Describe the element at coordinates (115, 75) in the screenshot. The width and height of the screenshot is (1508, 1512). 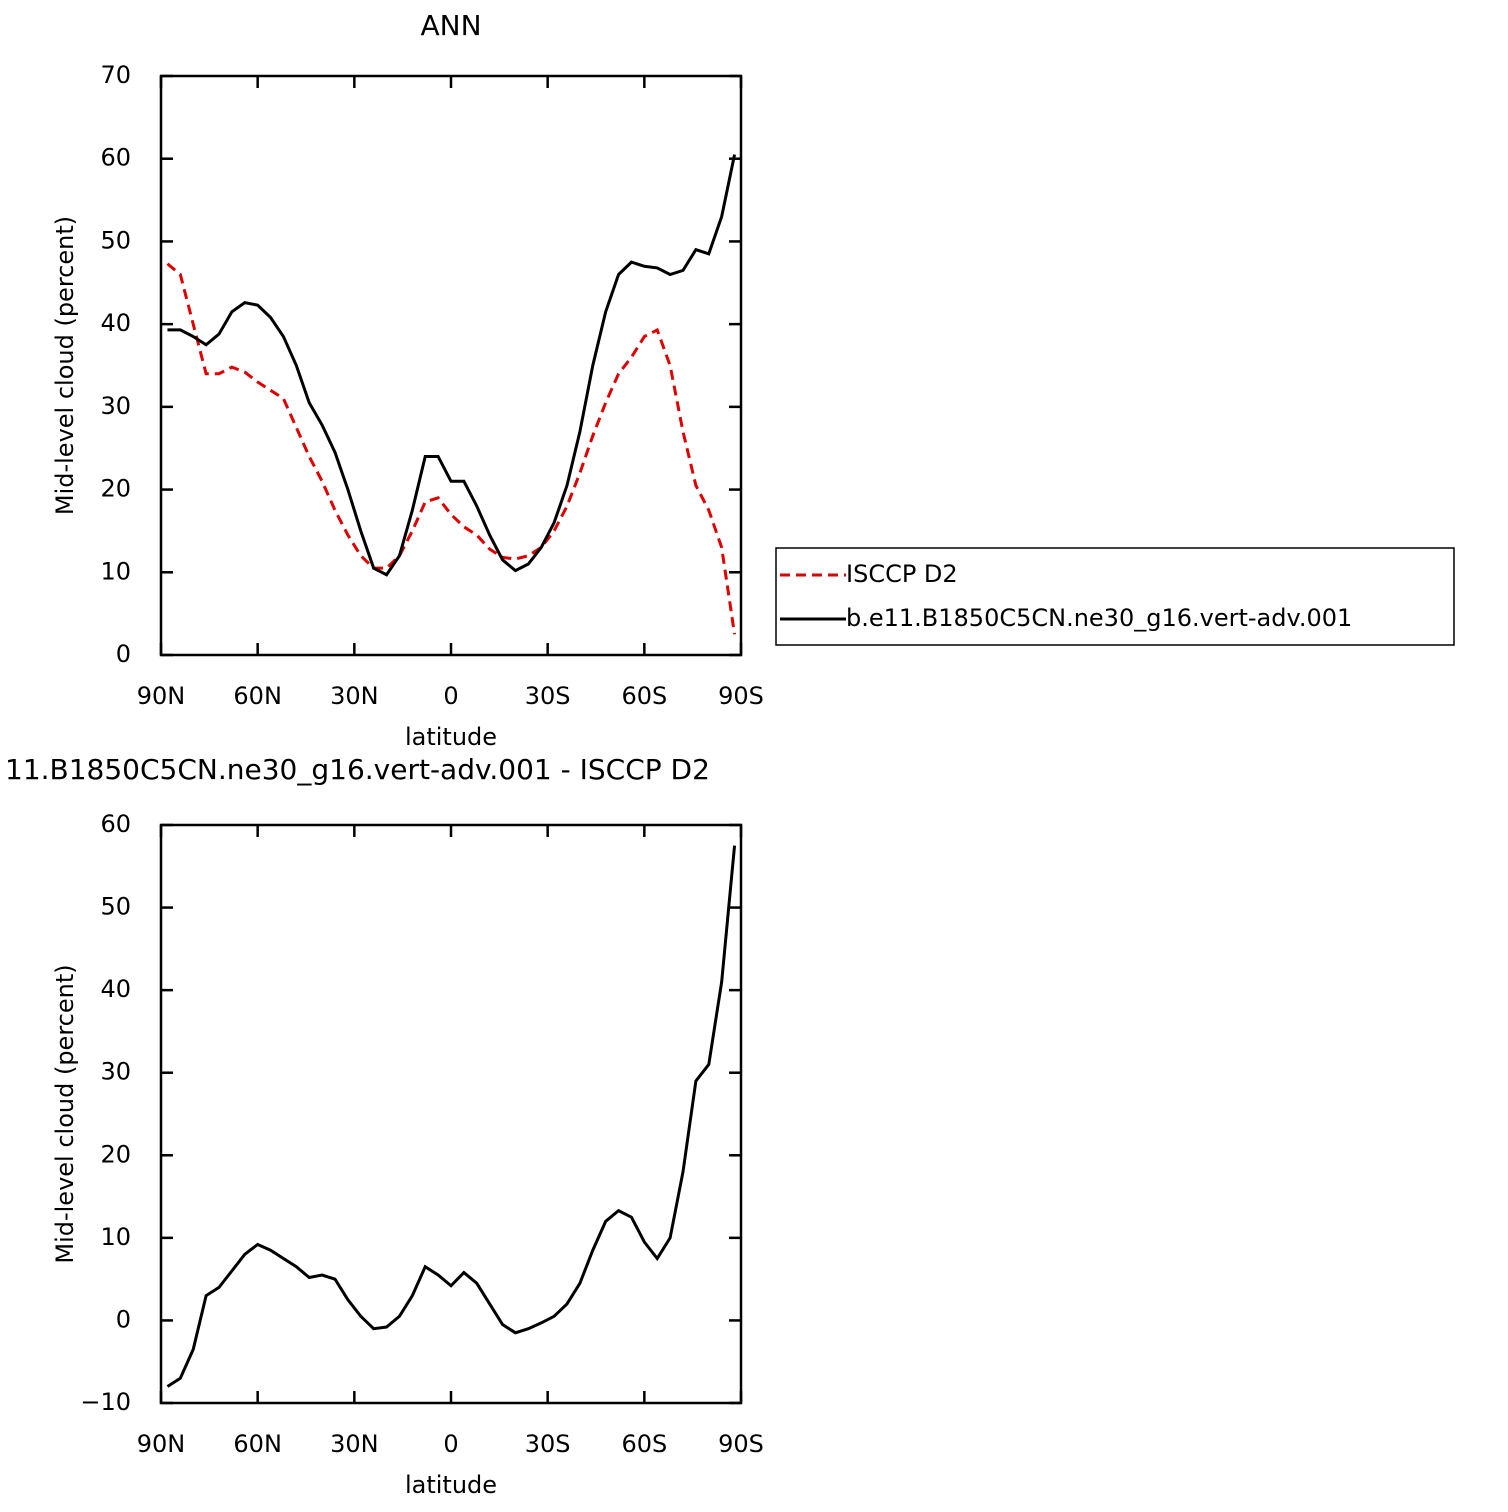
I see `y-tick-label: 70` at that location.